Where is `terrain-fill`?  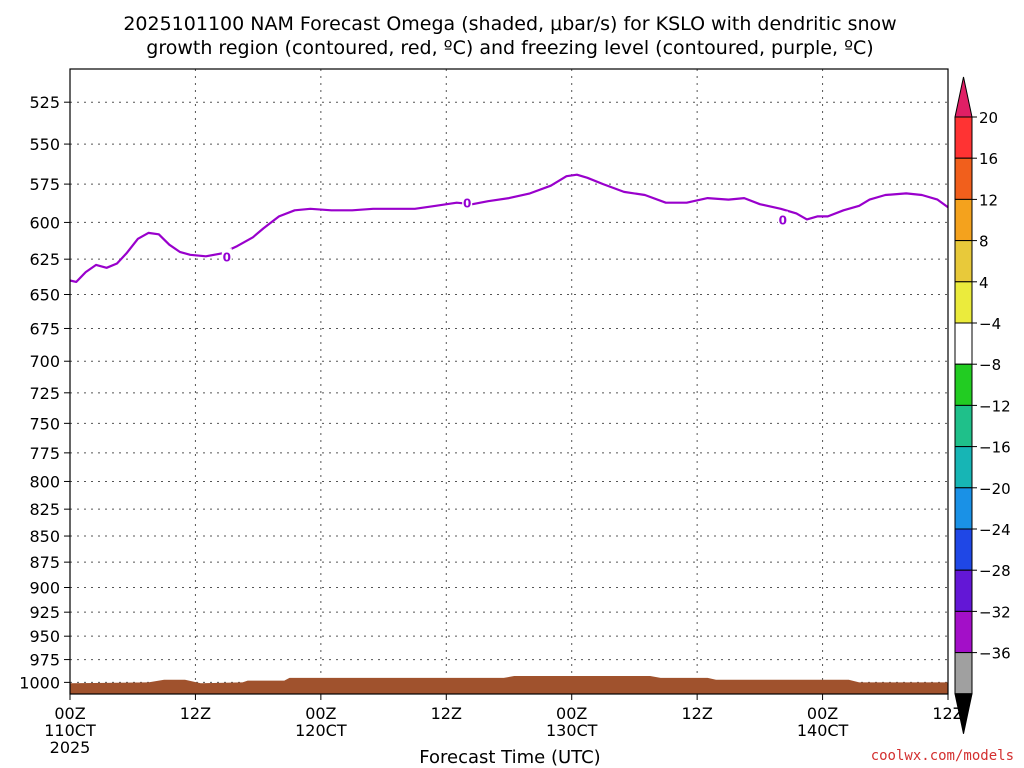 terrain-fill is located at coordinates (509, 685).